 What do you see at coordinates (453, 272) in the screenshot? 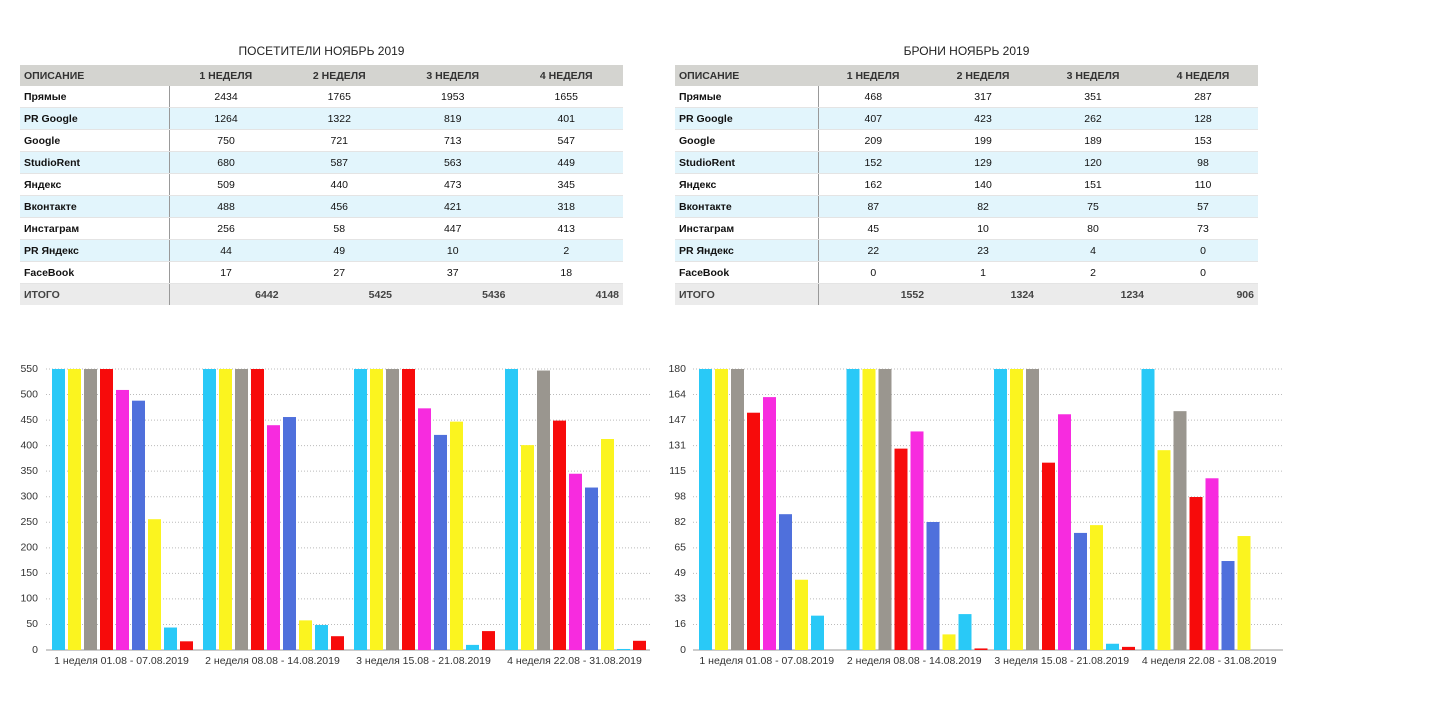
I see `cell: 37` at bounding box center [453, 272].